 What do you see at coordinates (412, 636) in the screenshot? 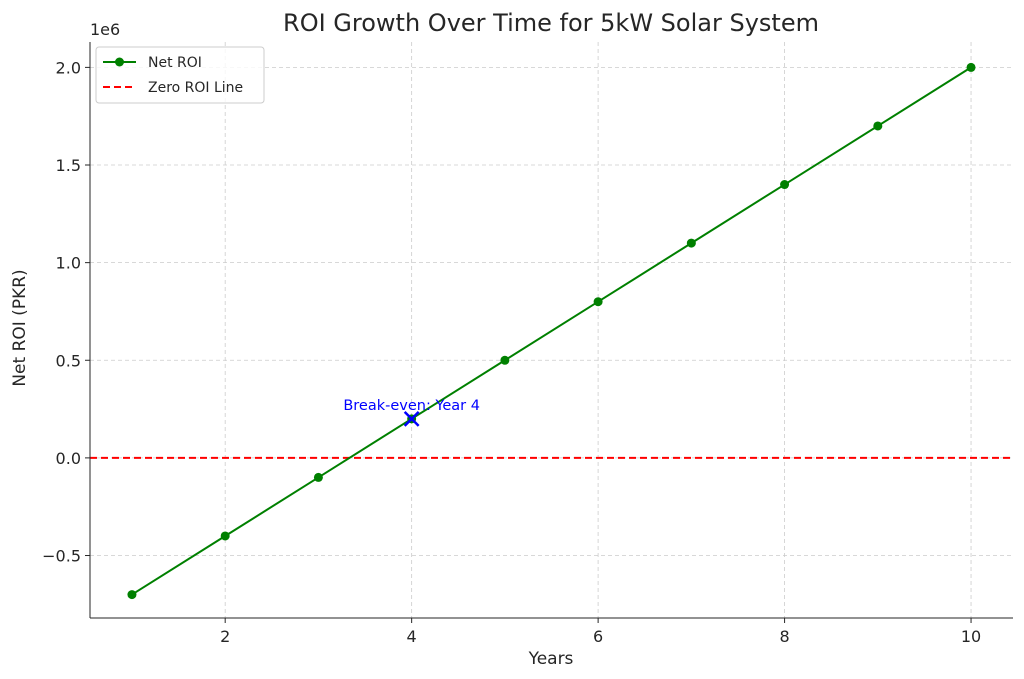
I see `x-tick-label: 4` at bounding box center [412, 636].